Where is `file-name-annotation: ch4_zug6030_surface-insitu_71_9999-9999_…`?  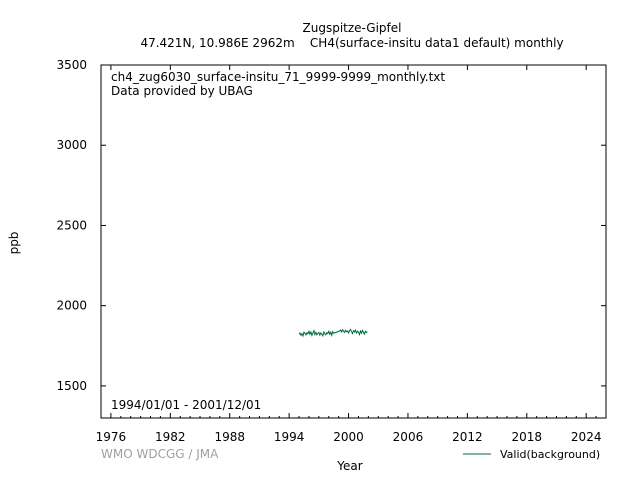 file-name-annotation: ch4_zug6030_surface-insitu_71_9999-9999_… is located at coordinates (278, 77).